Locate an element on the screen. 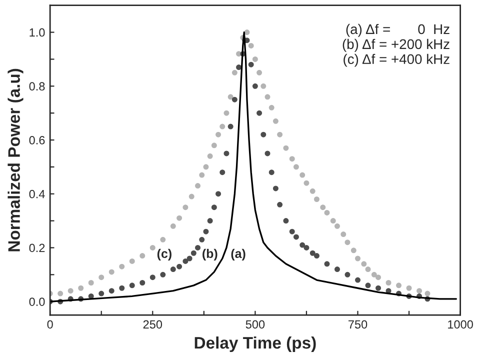  y-tick-label: 0.0 is located at coordinates (37, 302).